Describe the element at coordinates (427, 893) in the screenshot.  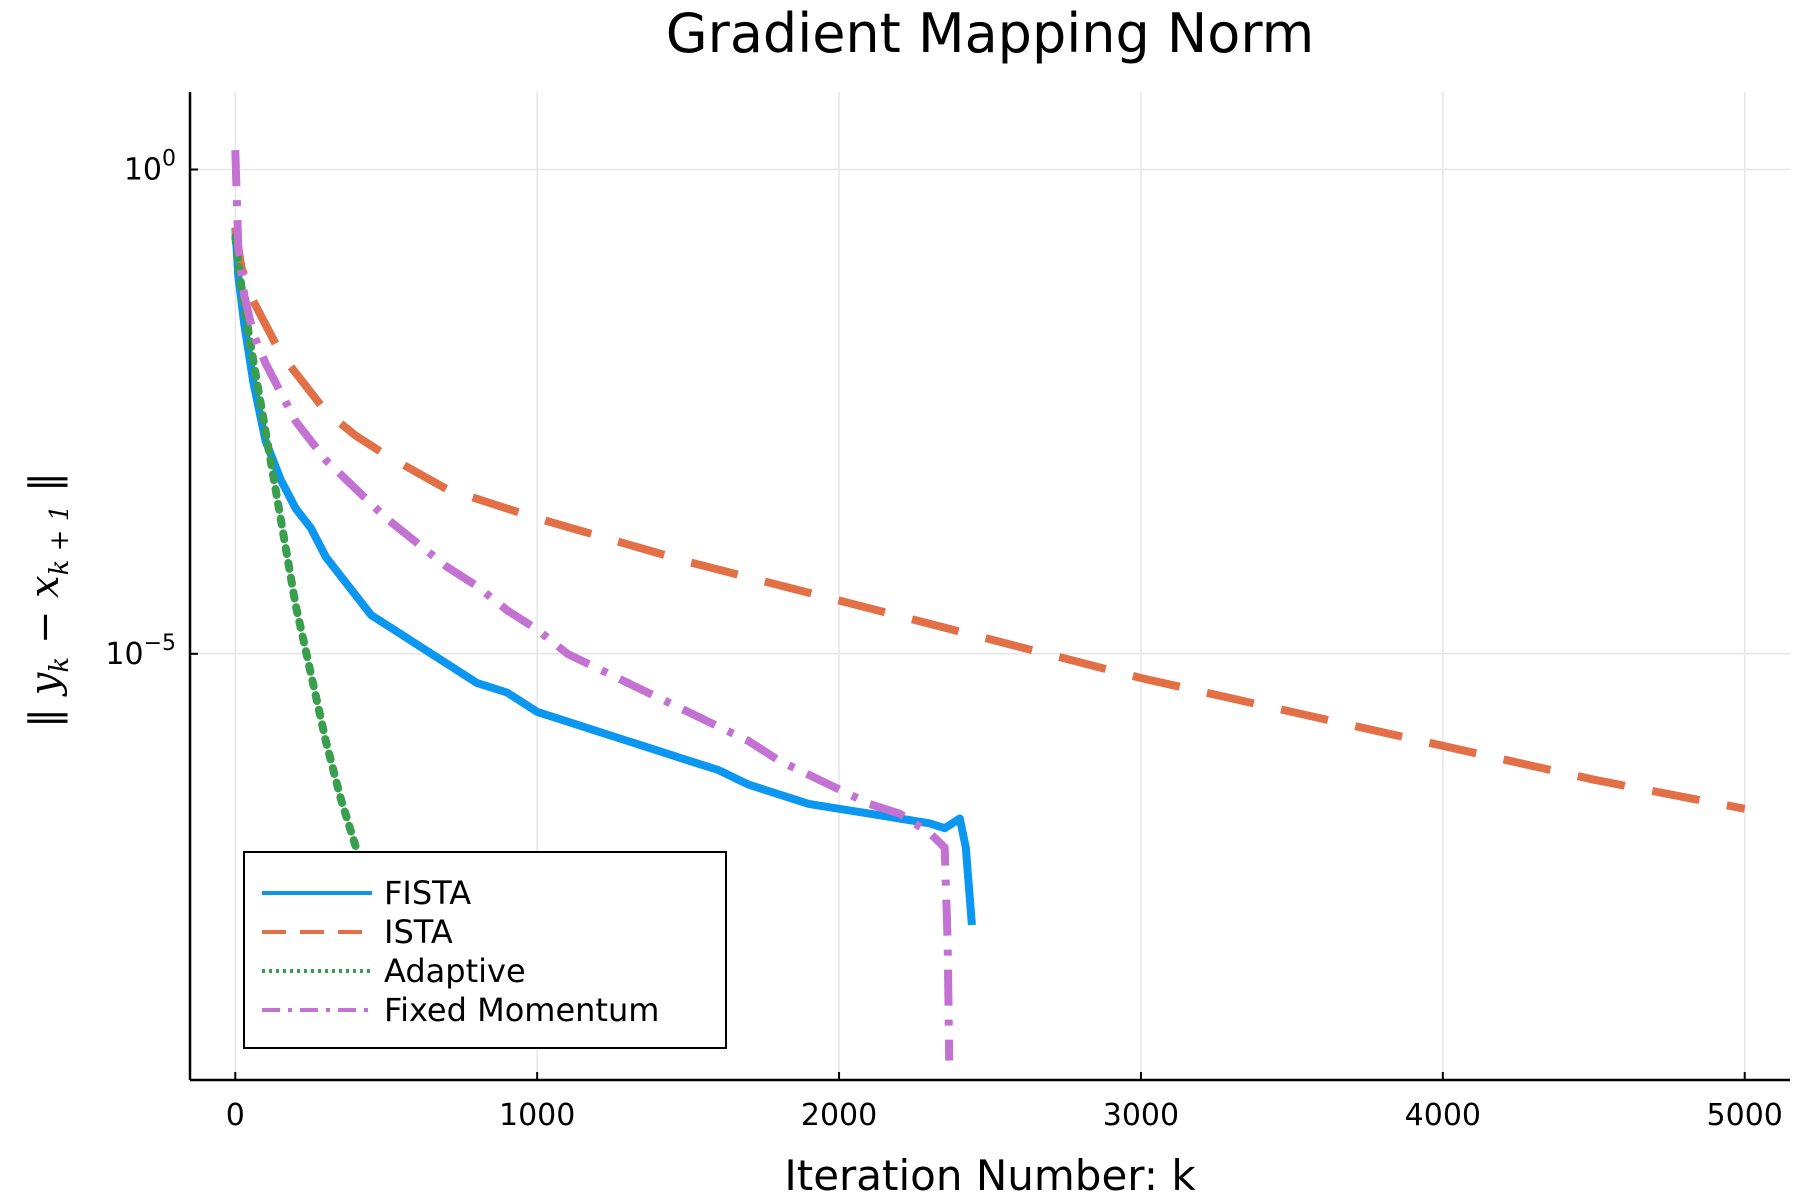
I see `legend-label: FISTA` at that location.